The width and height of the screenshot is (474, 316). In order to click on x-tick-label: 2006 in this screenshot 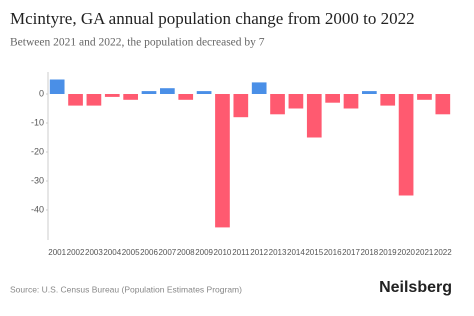, I will do `click(149, 252)`.